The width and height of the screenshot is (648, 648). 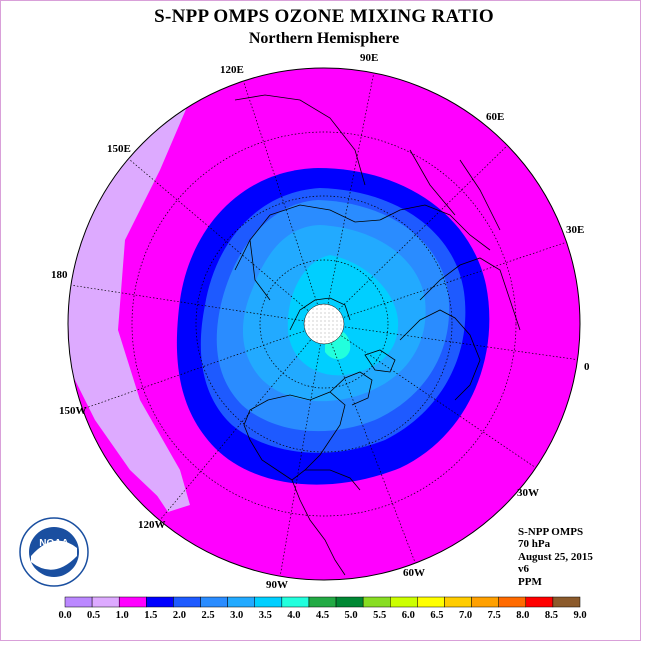 What do you see at coordinates (53, 543) in the screenshot?
I see `noaa-logo-text: NOAA` at bounding box center [53, 543].